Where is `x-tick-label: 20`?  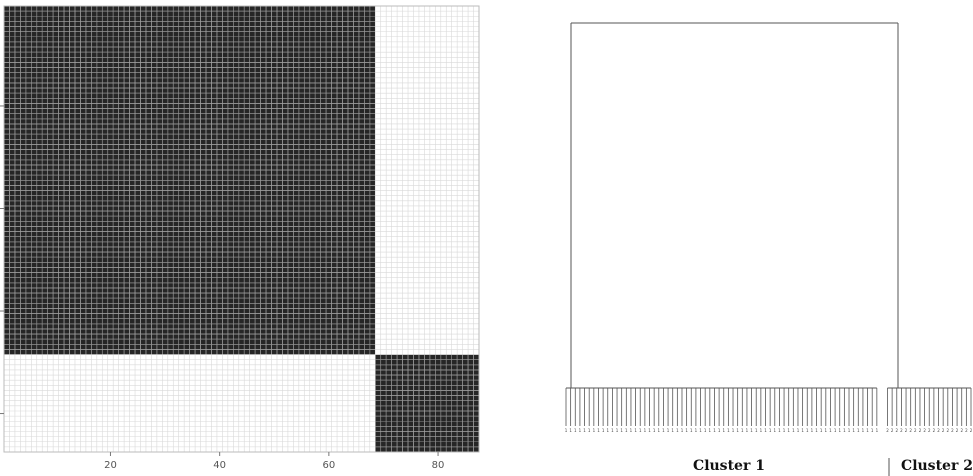
x-tick-label: 20 is located at coordinates (110, 465).